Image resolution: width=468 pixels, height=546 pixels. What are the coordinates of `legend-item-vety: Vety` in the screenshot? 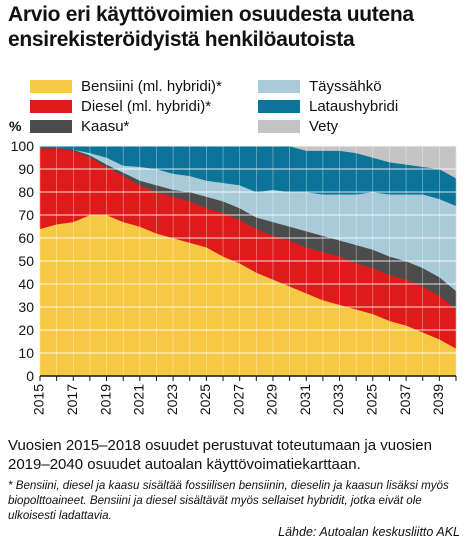 It's located at (298, 126).